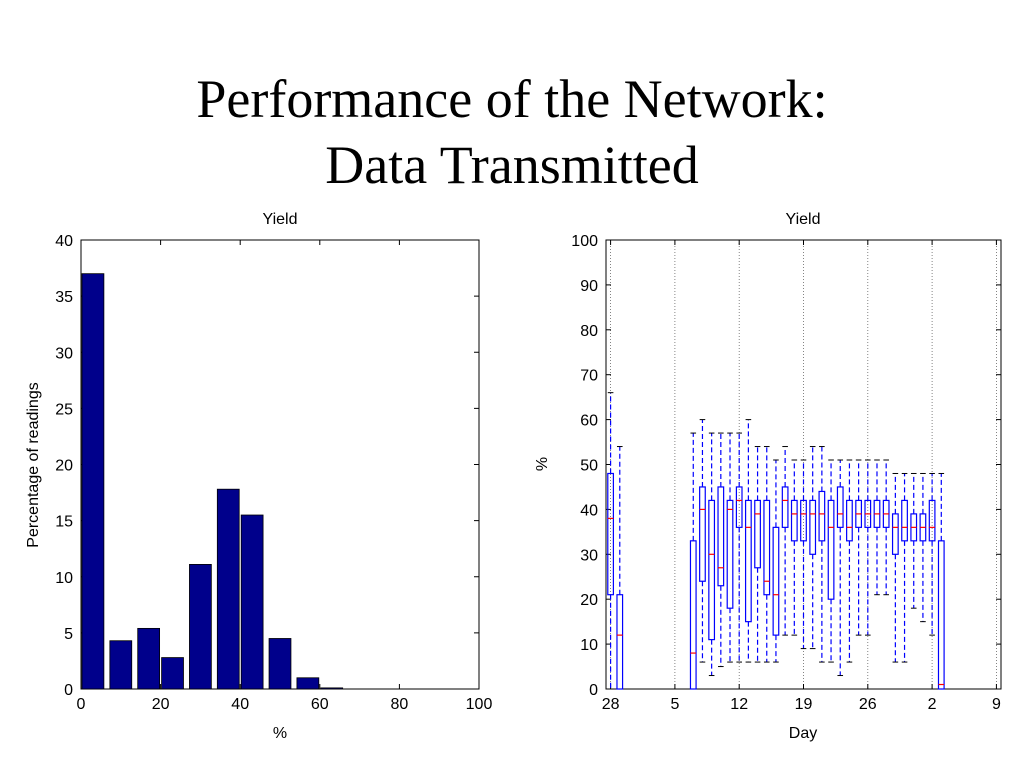 The width and height of the screenshot is (1024, 768). What do you see at coordinates (611, 704) in the screenshot?
I see `boxplot-x-tick-label: 28` at bounding box center [611, 704].